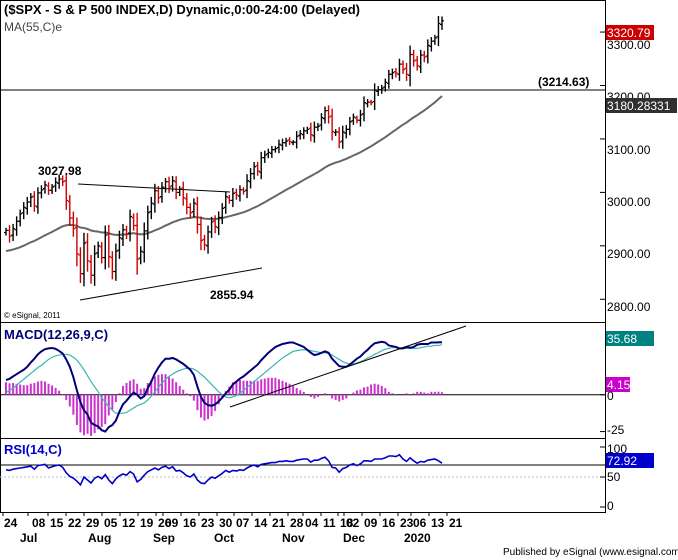 This screenshot has width=678, height=560. What do you see at coordinates (33, 27) in the screenshot?
I see `ma-label: MA(55,C)e` at bounding box center [33, 27].